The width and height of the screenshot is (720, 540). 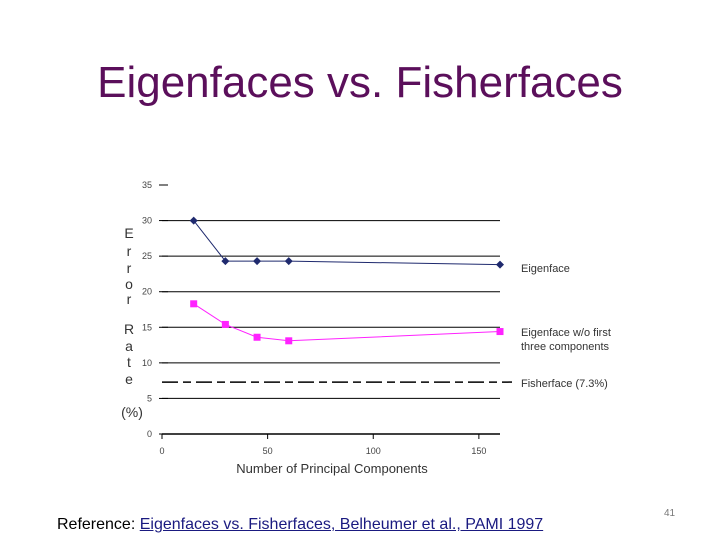 I want to click on slide-title: Eigenfaces vs. Fisherfaces, so click(x=360, y=82).